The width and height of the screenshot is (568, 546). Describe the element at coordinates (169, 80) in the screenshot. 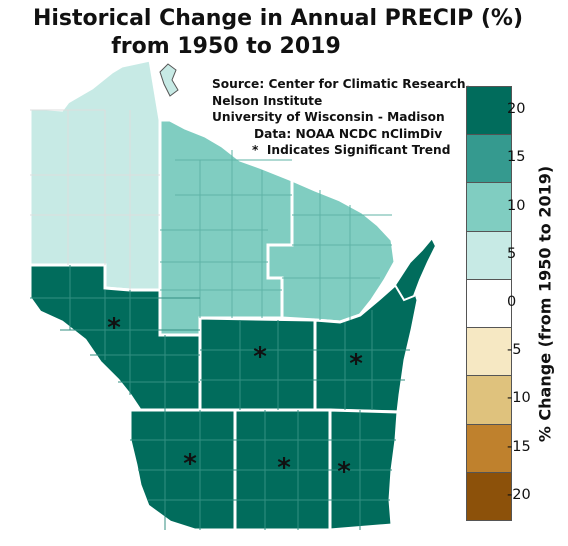

I see `apostle-islands` at that location.